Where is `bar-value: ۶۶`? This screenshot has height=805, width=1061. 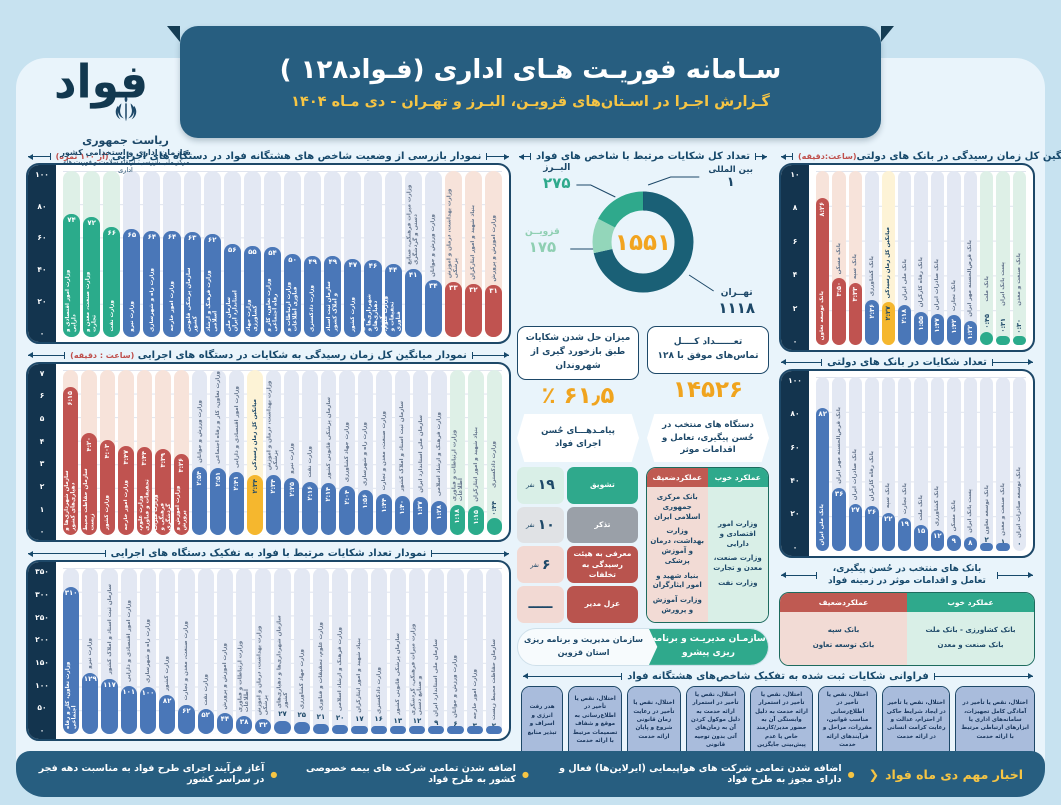
bar-value: ۶۶ is located at coordinates (111, 233).